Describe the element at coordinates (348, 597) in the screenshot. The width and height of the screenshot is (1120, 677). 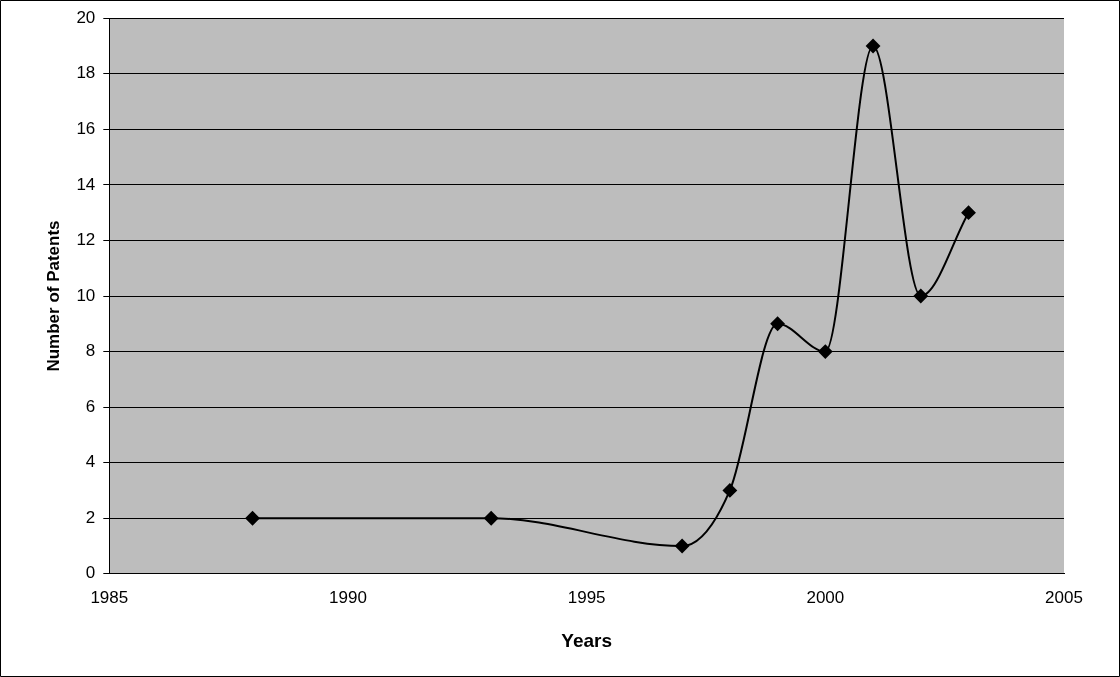
I see `x-tick-label: 1990` at that location.